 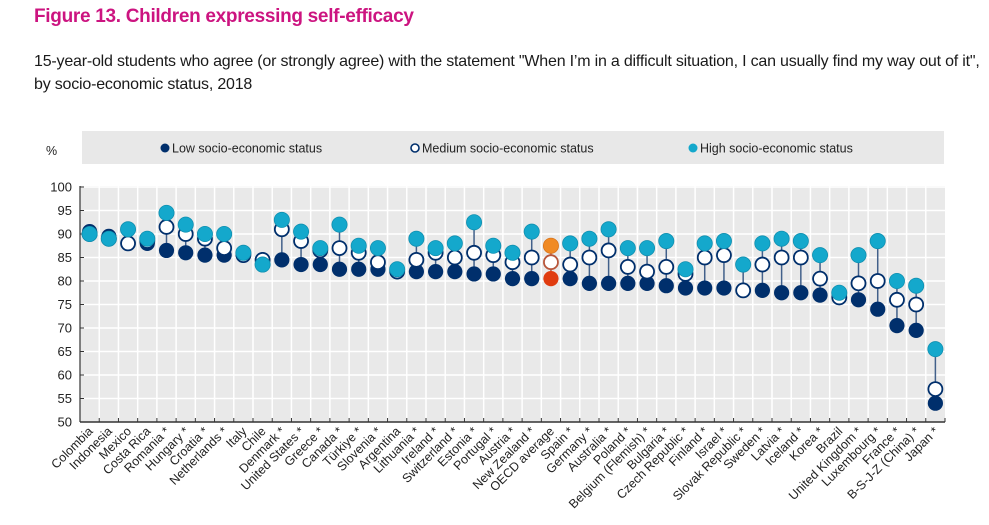 I want to click on y-tick-label: 80, so click(x=65, y=281).